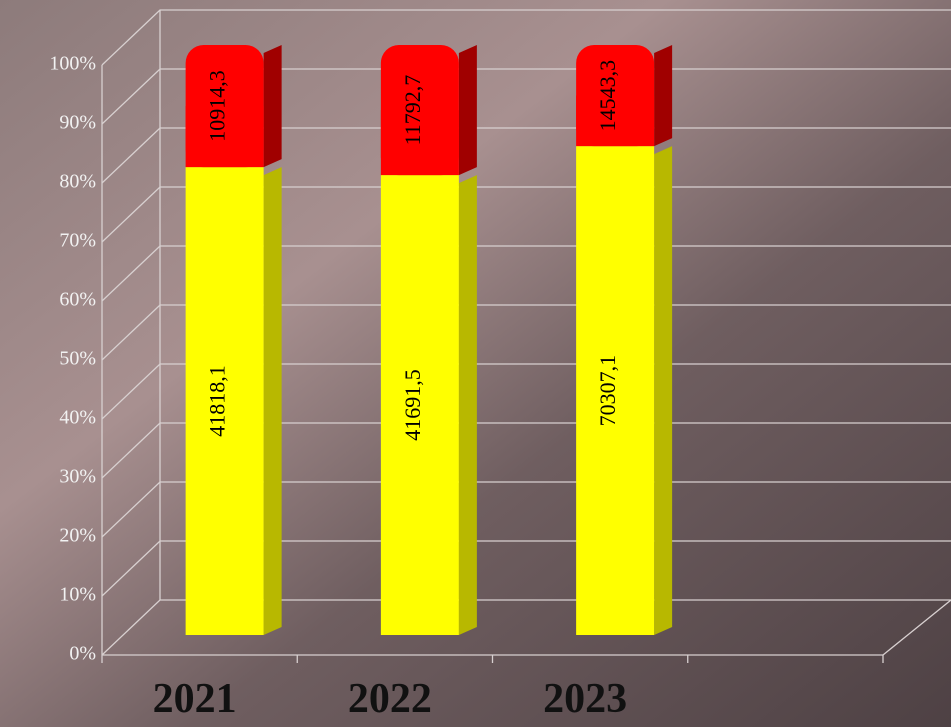 The width and height of the screenshot is (951, 727). What do you see at coordinates (390, 699) in the screenshot?
I see `x-tick-label: 2022` at bounding box center [390, 699].